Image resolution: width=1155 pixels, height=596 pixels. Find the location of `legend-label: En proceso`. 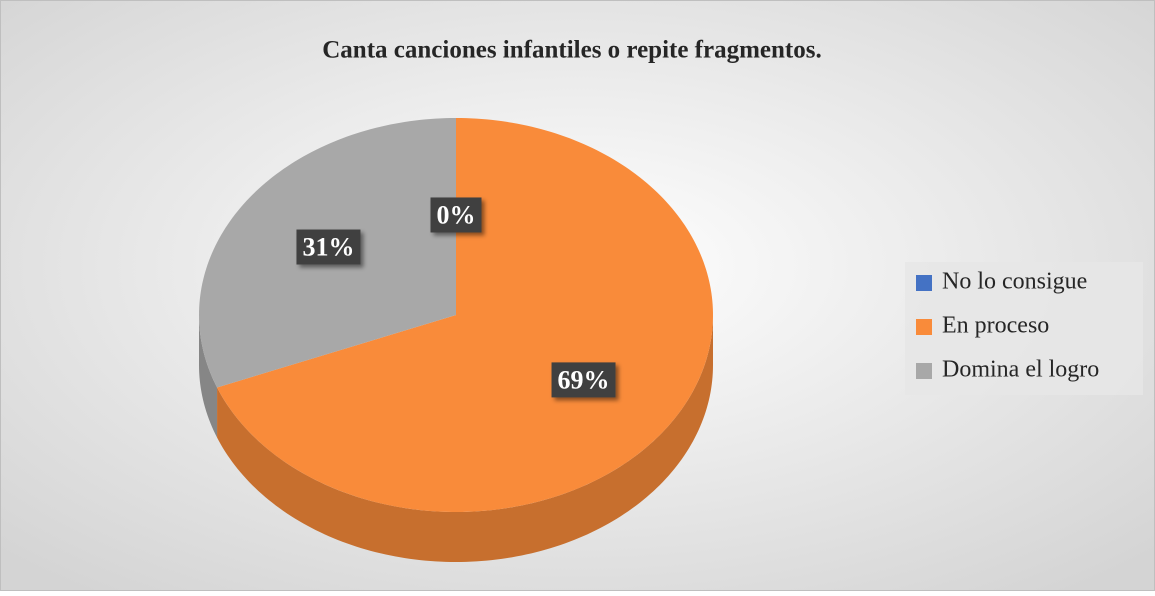

legend-label: En proceso is located at coordinates (995, 326).